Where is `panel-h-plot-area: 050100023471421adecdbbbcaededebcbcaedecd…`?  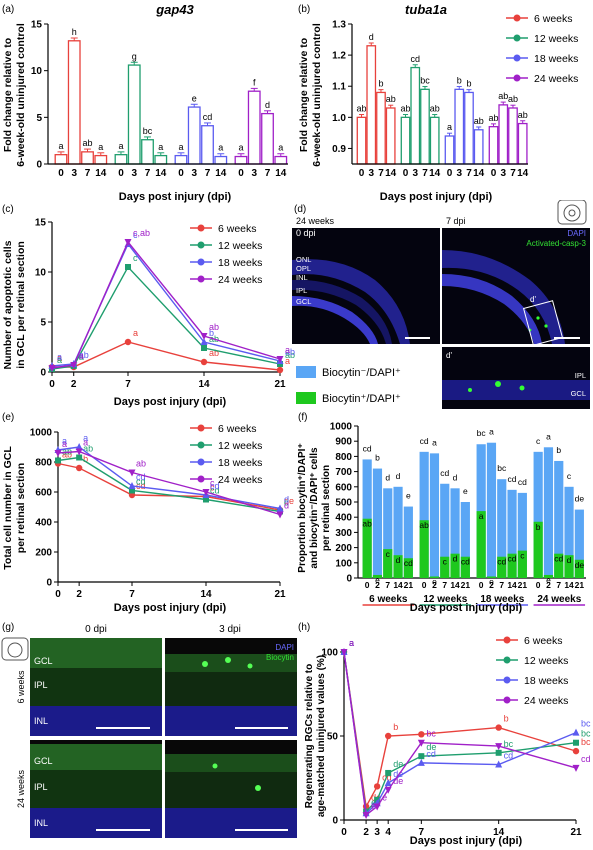 panel-h-plot-area: 050100023471421adecdbbbcaededebcbcaedecd… is located at coordinates (456, 738).